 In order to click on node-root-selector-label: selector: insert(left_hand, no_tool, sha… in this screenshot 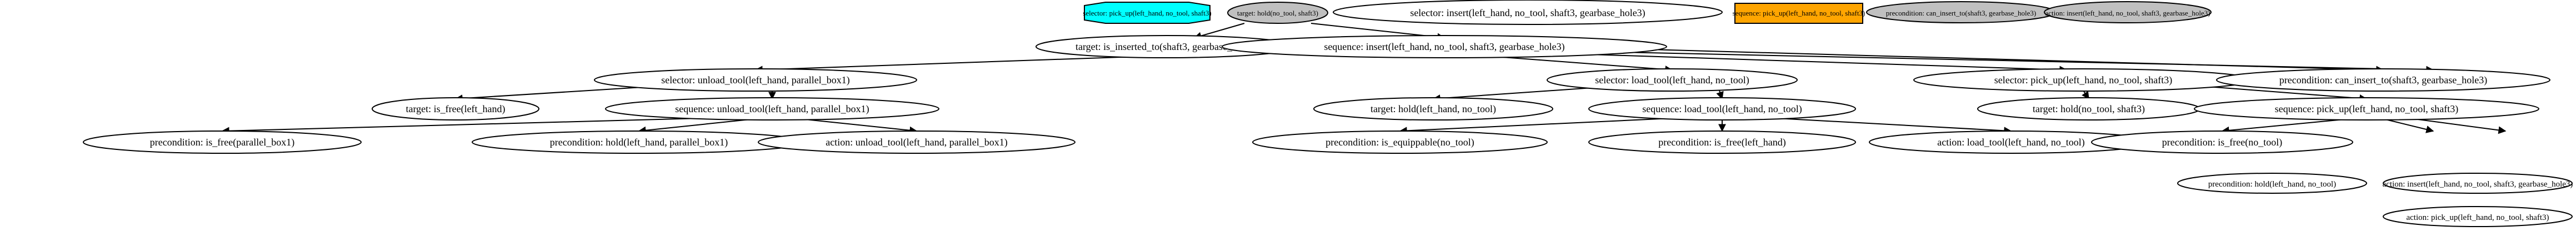, I will do `click(1527, 13)`.